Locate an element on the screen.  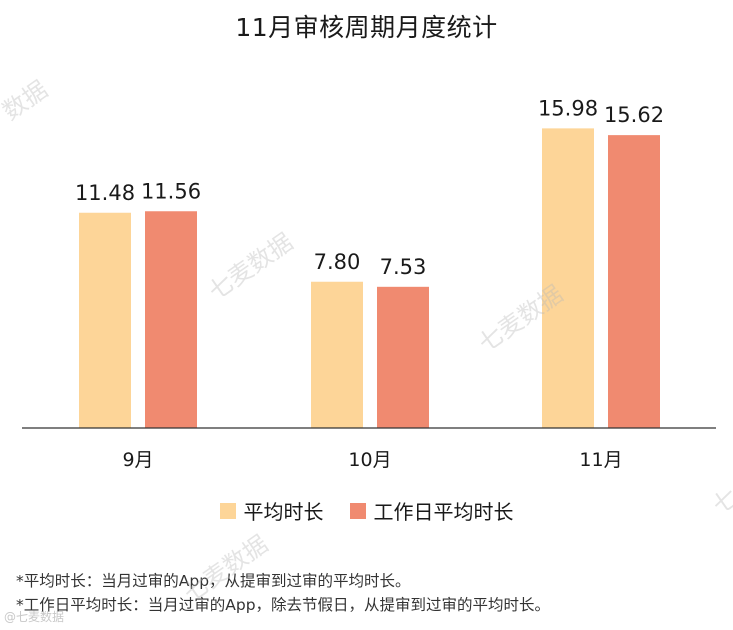
value-label: 11.48 is located at coordinates (105, 193).